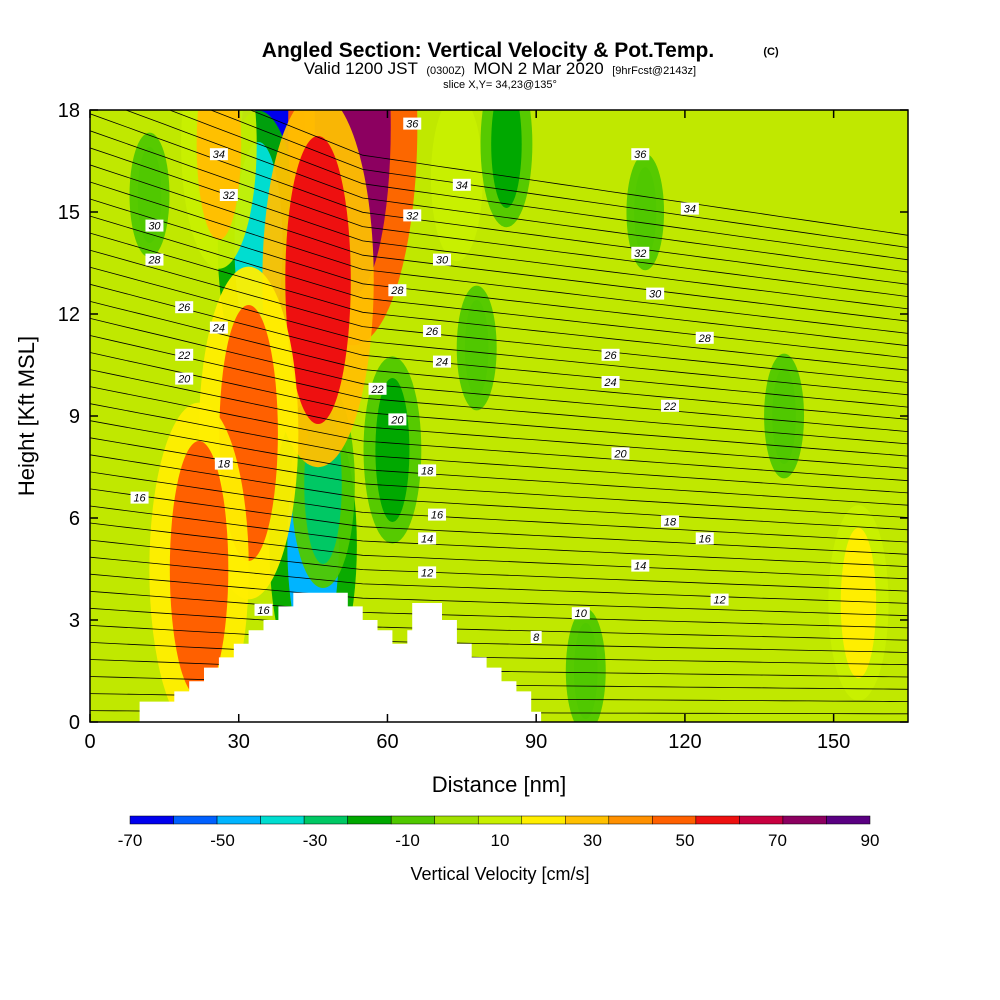 This screenshot has height=1000, width=1000. I want to click on theta-label-text: 12, so click(427, 573).